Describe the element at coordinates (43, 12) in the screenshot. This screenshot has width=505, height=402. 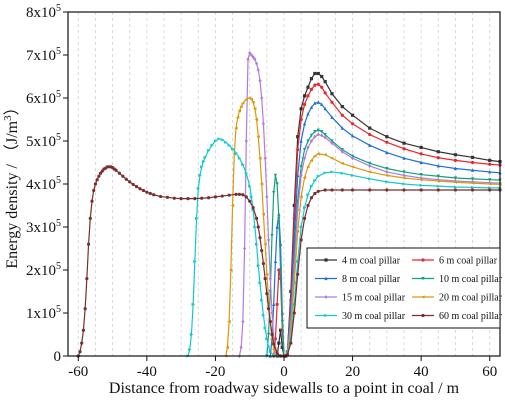
I see `y-tick-label: 8x10⁵` at that location.